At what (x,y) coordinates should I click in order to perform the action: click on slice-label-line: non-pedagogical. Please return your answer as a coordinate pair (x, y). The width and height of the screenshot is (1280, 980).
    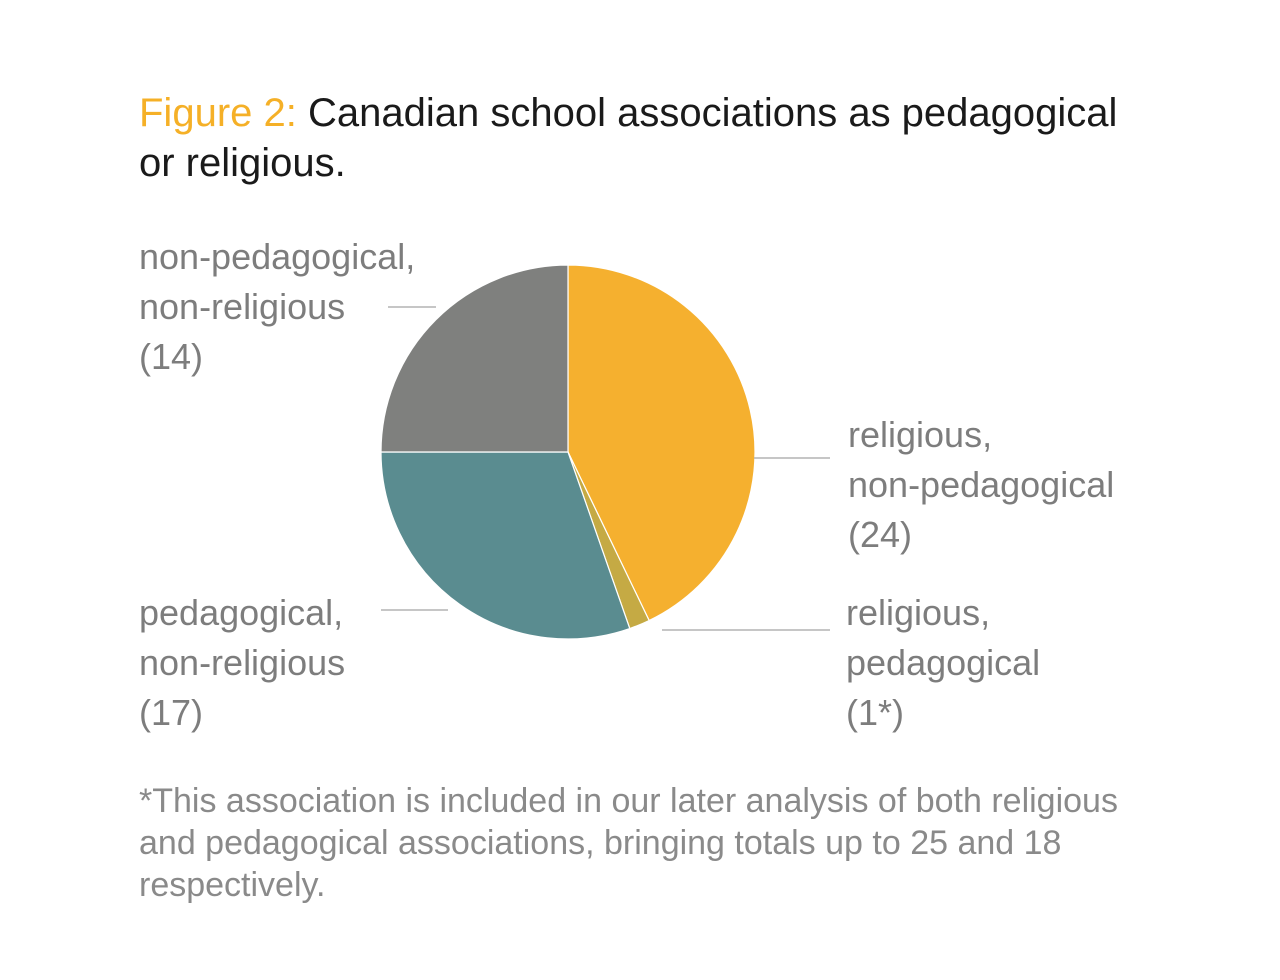
    Looking at the image, I should click on (981, 484).